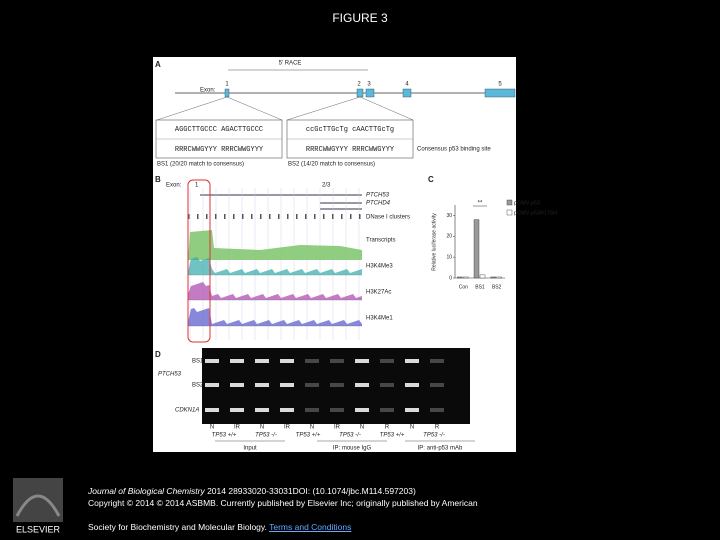  Describe the element at coordinates (509, 202) in the screenshot. I see `legend-swatch` at that location.